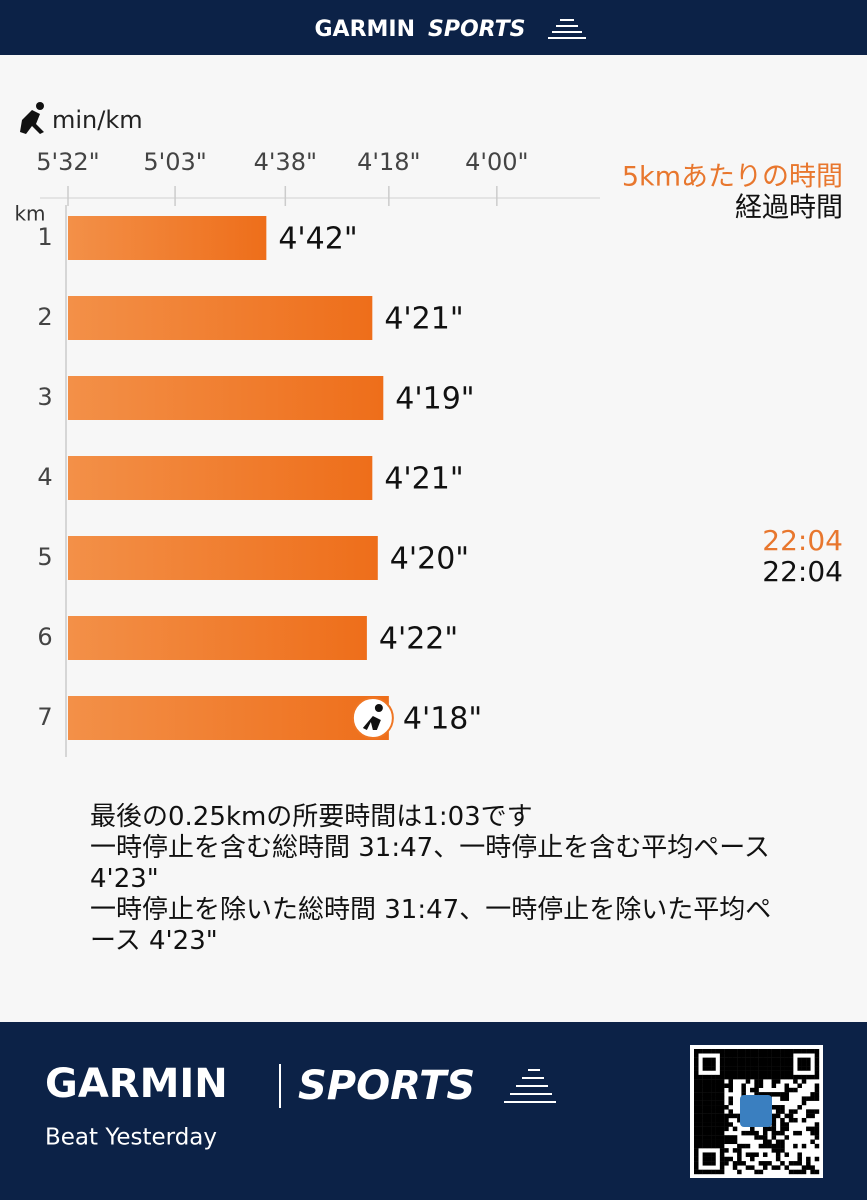 The image size is (867, 1200). What do you see at coordinates (756, 1111) in the screenshot?
I see `qr-logo` at bounding box center [756, 1111].